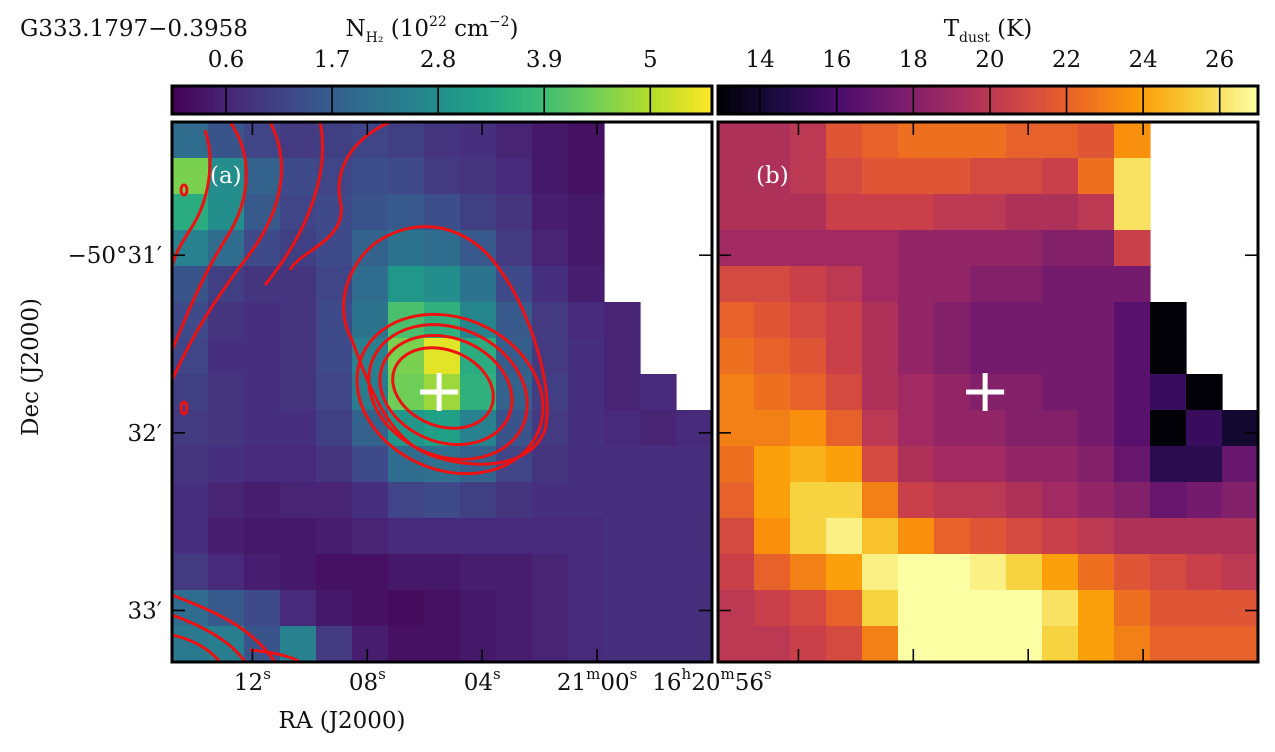  What do you see at coordinates (499, 22) in the screenshot?
I see `colorbar-label-part: −2` at bounding box center [499, 22].